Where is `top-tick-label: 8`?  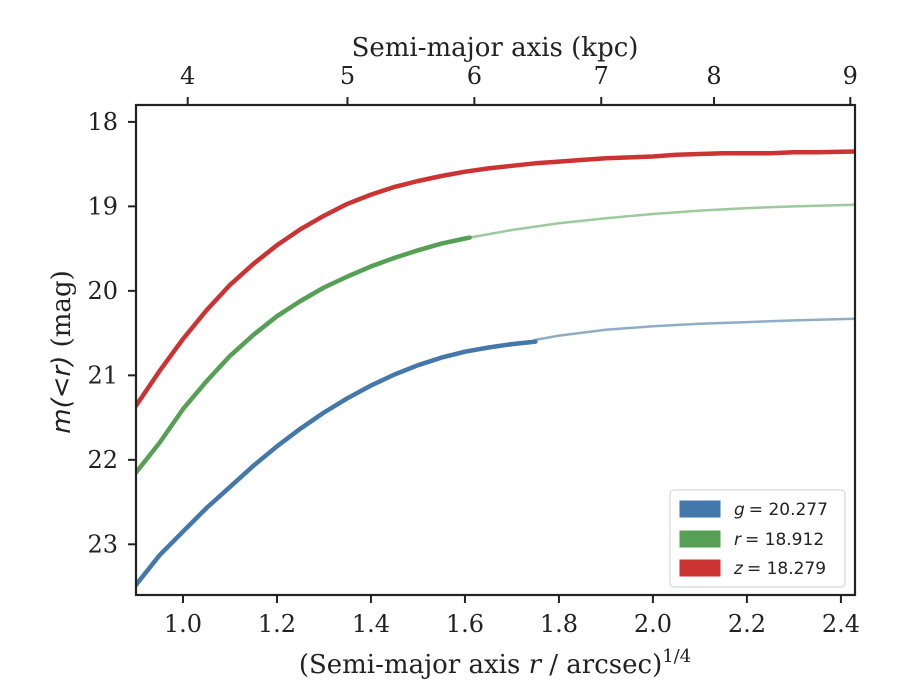
top-tick-label: 8 is located at coordinates (713, 76).